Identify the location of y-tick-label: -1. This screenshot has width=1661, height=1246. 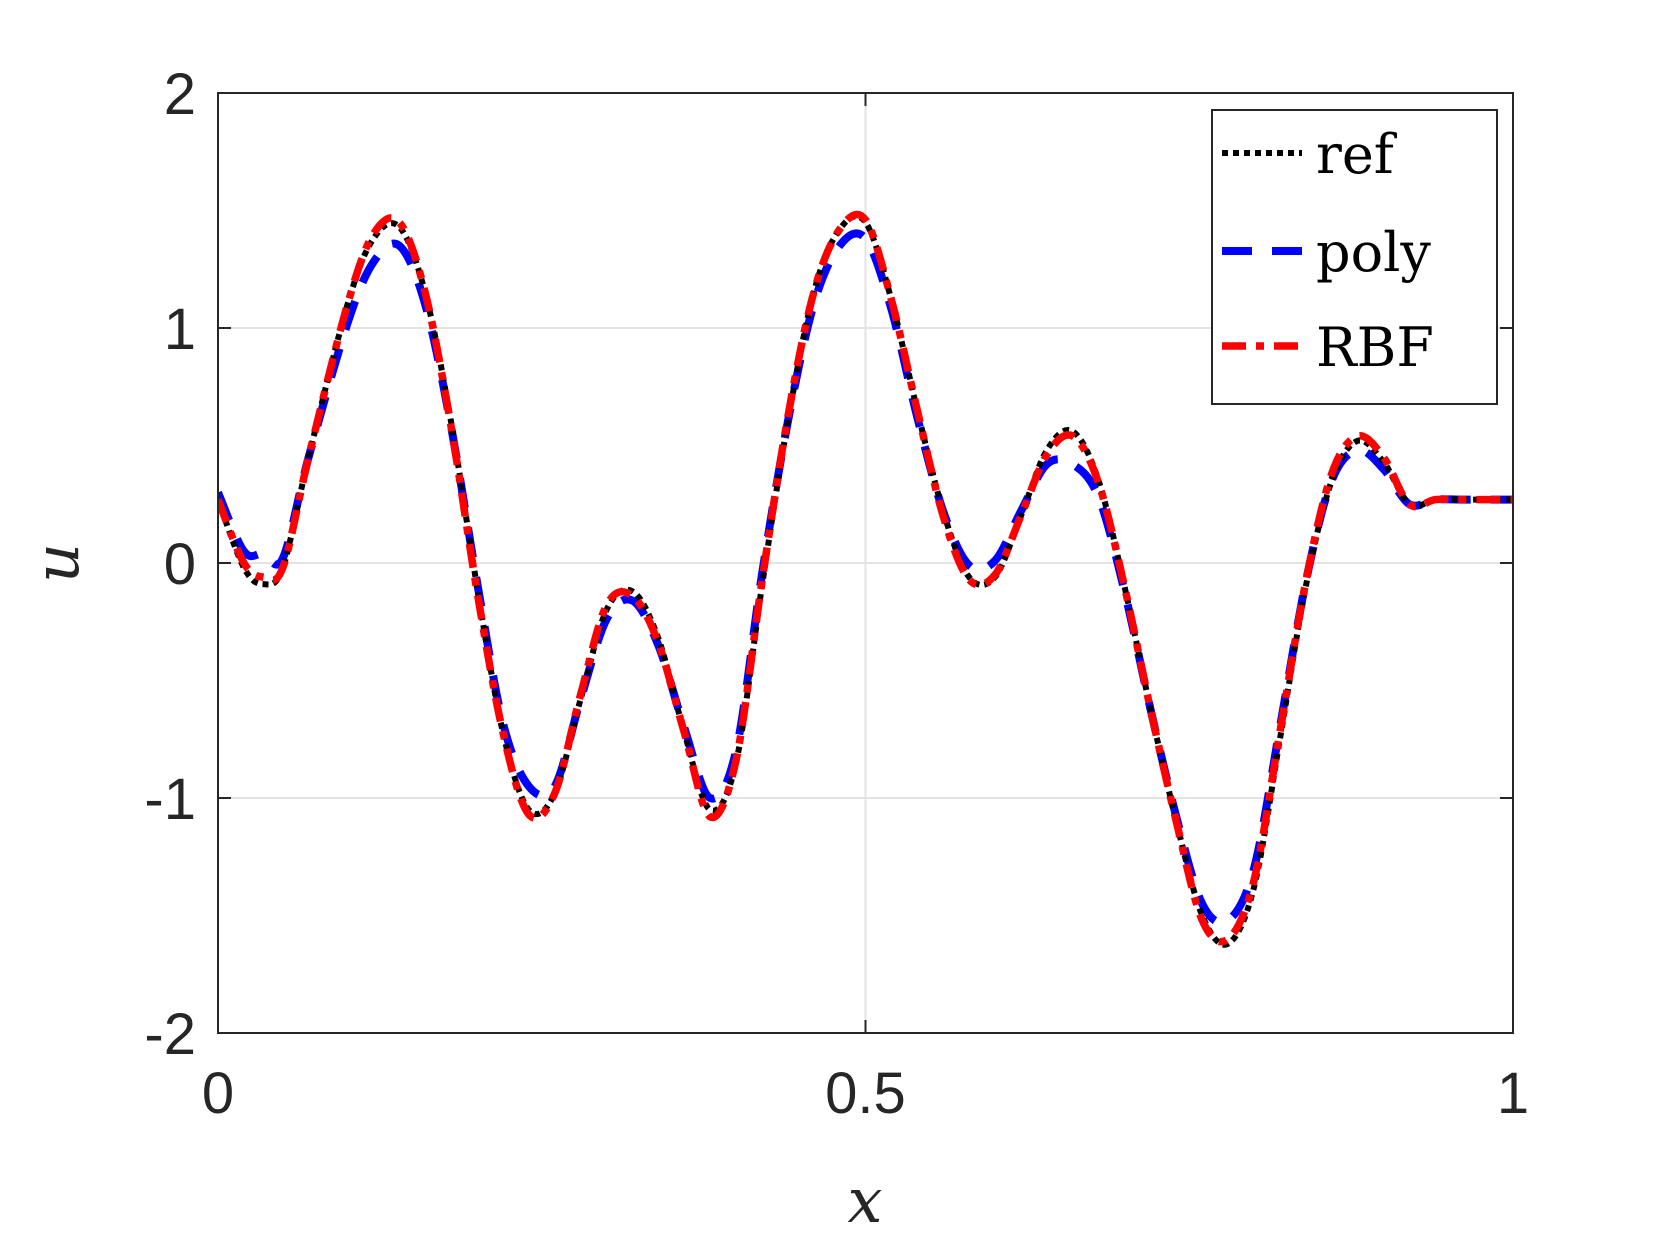
(170, 799).